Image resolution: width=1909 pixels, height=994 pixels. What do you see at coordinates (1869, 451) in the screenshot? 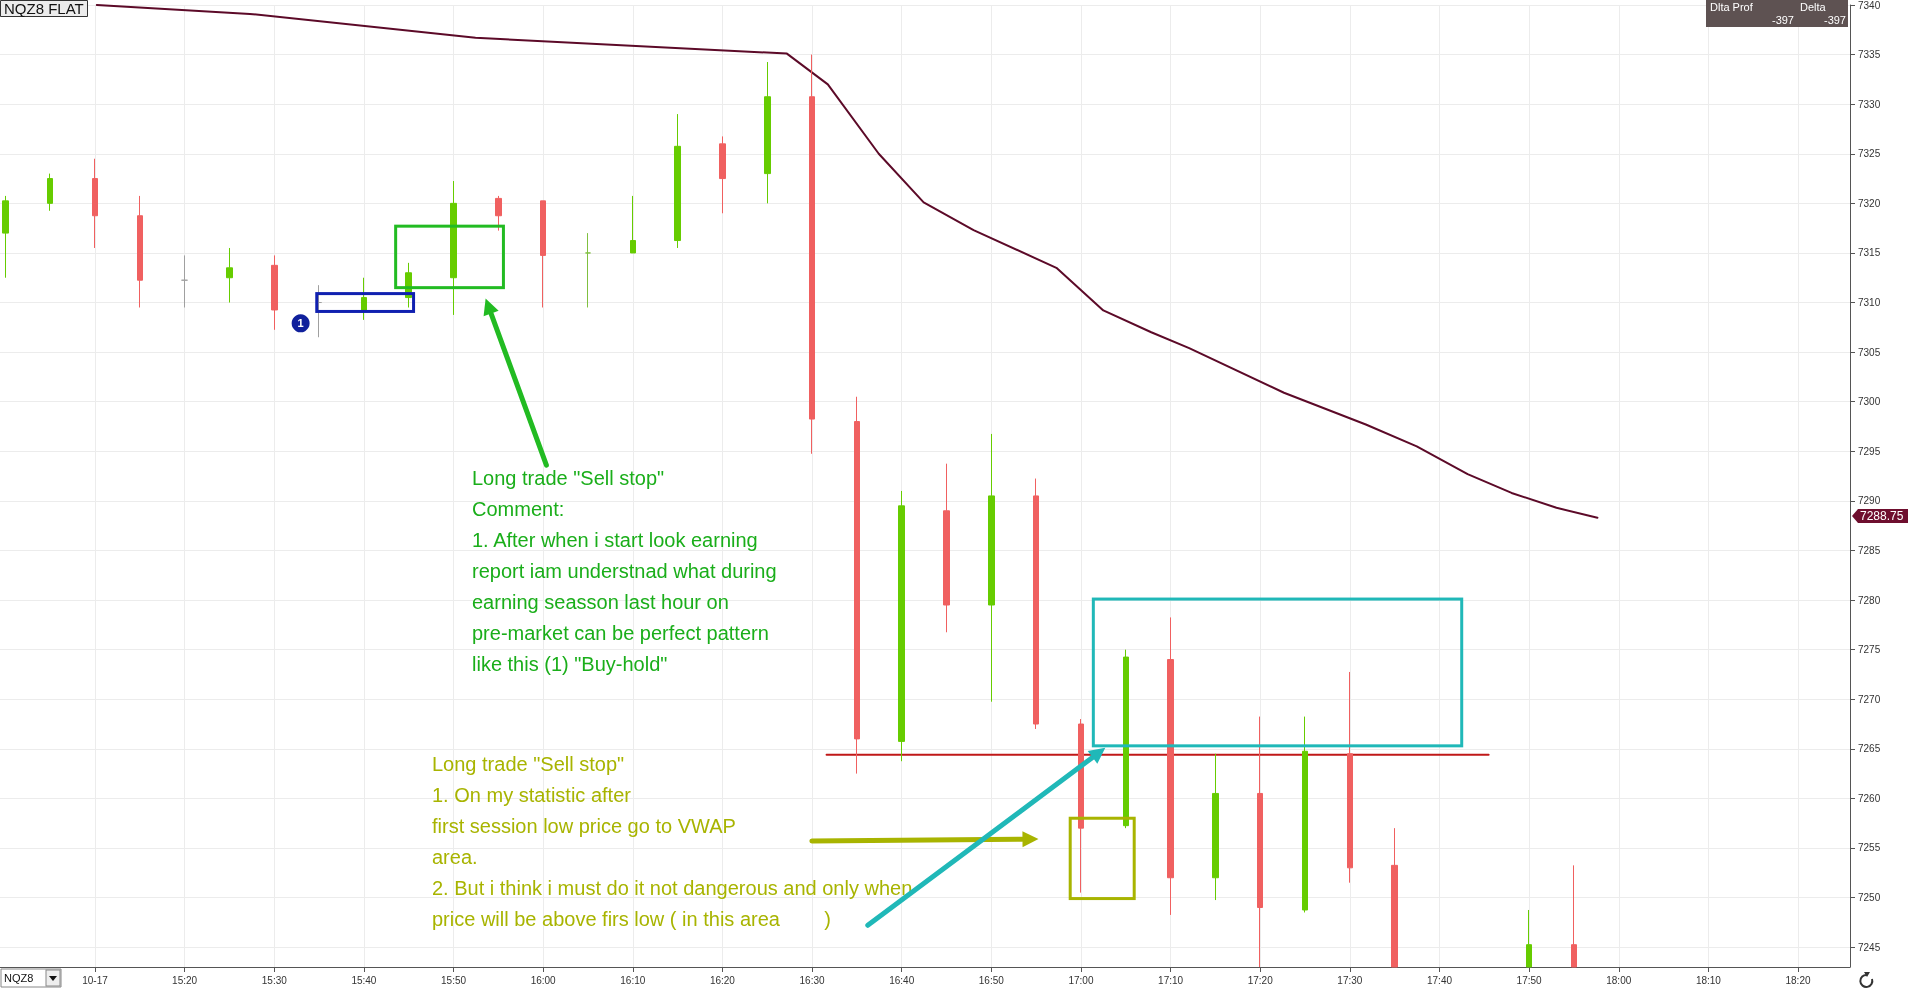
I see `y-tick-label: 7295` at bounding box center [1869, 451].